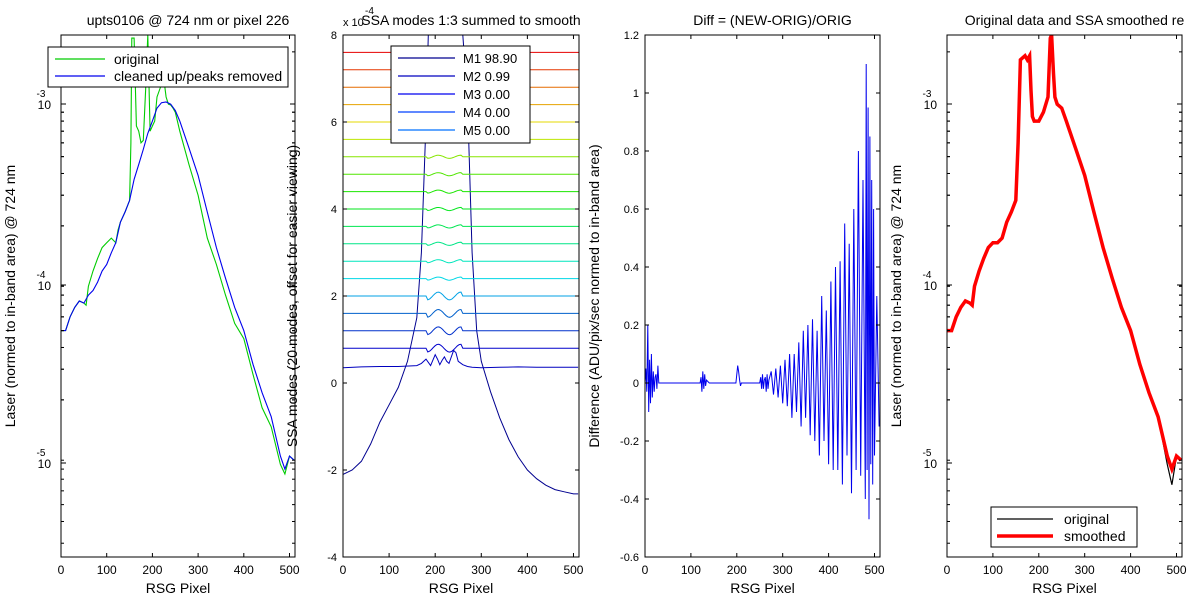 Image resolution: width=1200 pixels, height=600 pixels. Describe the element at coordinates (631, 210) in the screenshot. I see `y-tick-label: 0.6` at that location.